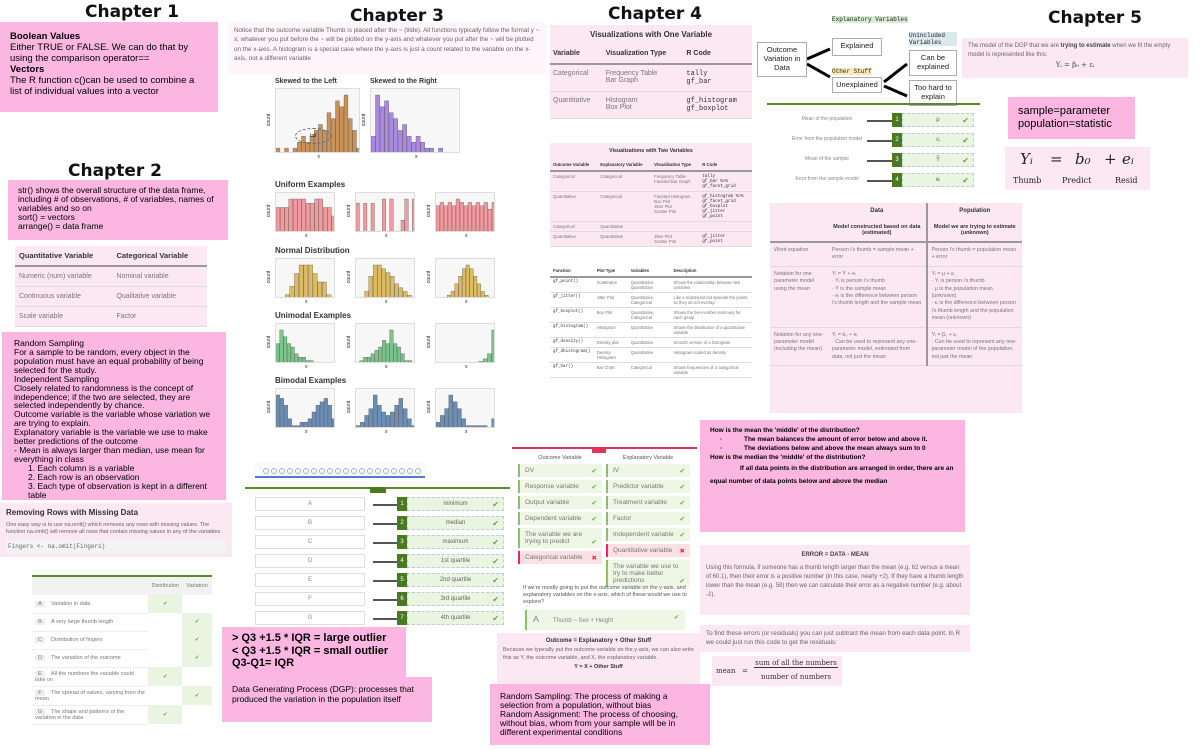 This screenshot has height=750, width=1200. What do you see at coordinates (648, 502) in the screenshot?
I see `draggable-tag: Treatment variable ✔` at bounding box center [648, 502].